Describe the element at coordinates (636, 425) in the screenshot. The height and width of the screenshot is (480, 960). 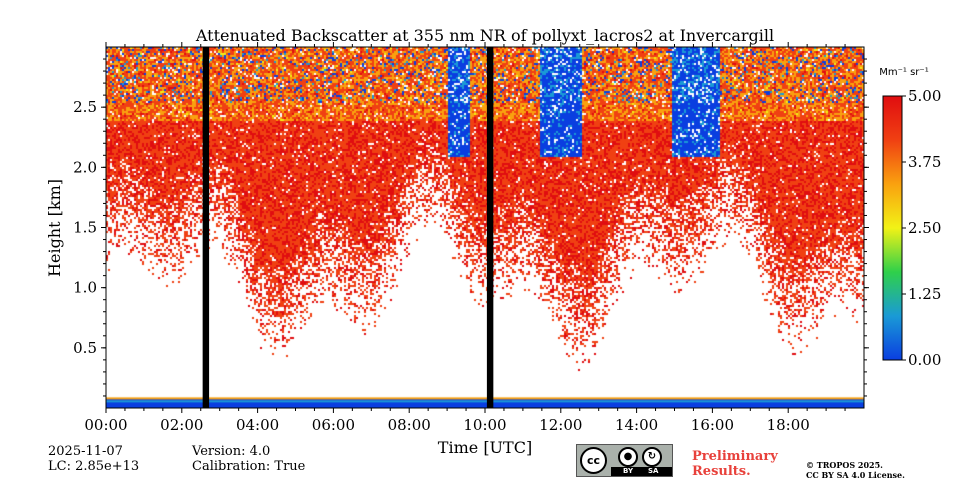
I see `x-tick-label: 14:00` at that location.